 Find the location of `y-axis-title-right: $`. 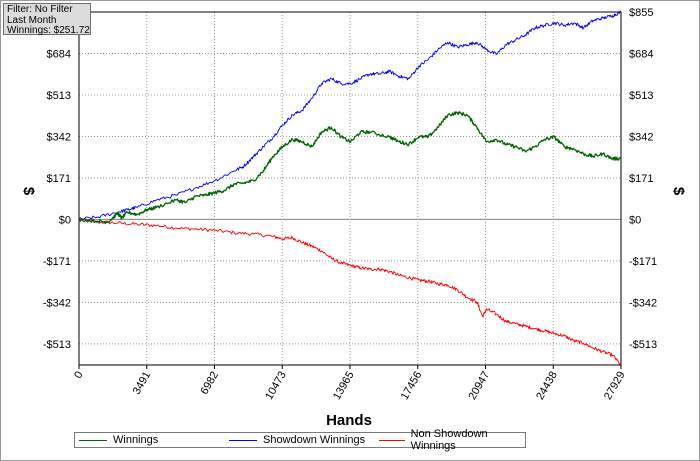

y-axis-title-right: $ is located at coordinates (678, 191).